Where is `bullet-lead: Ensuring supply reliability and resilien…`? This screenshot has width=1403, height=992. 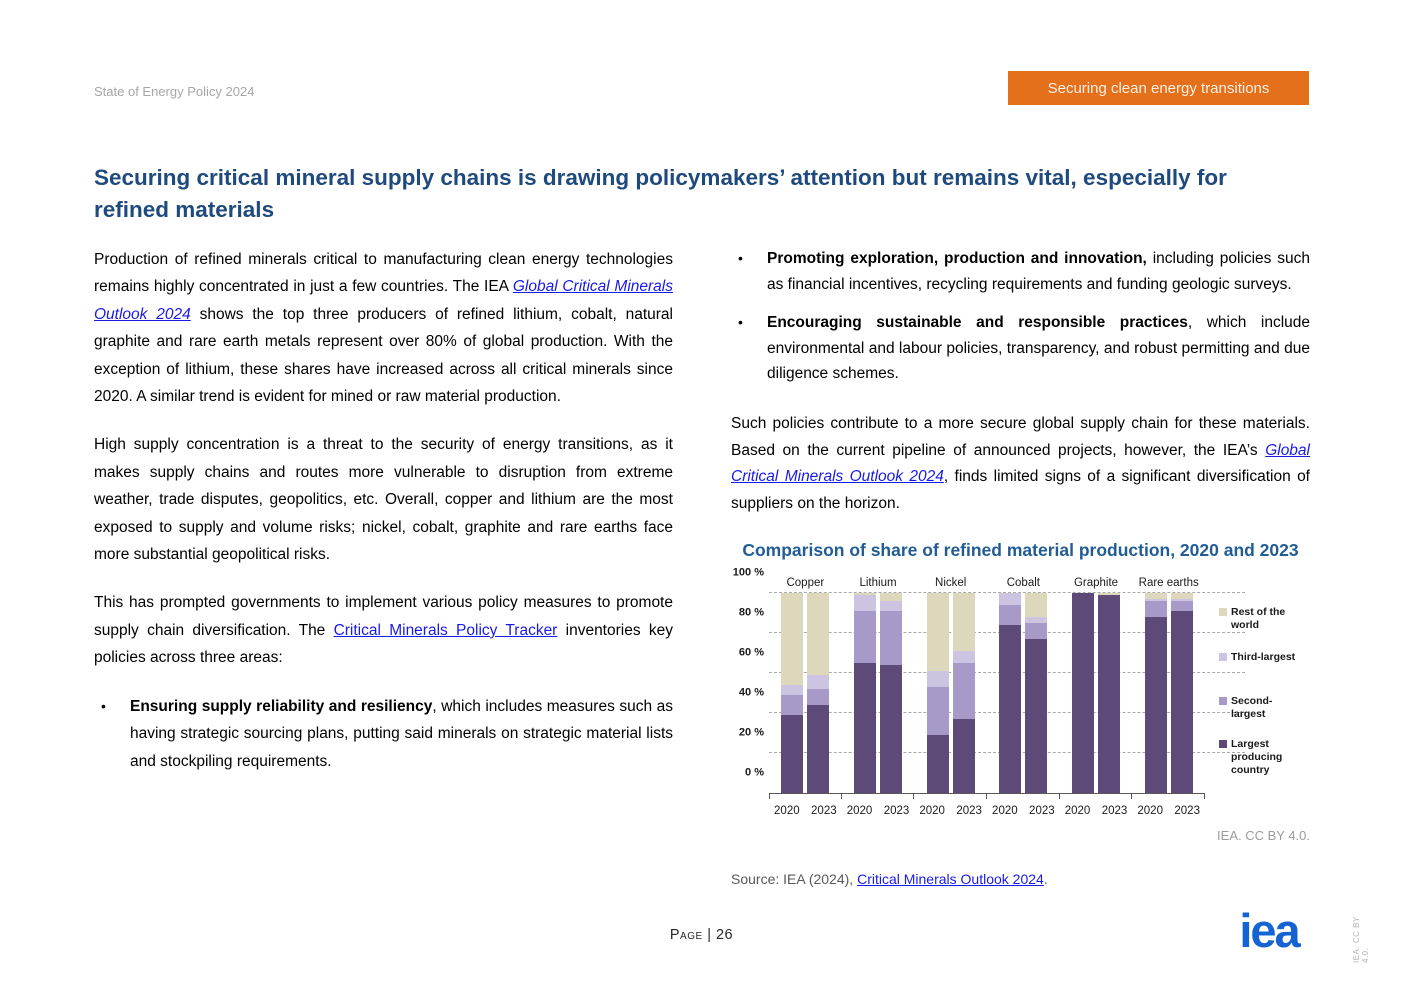
bullet-lead: Ensuring supply reliability and resilien… is located at coordinates (281, 706).